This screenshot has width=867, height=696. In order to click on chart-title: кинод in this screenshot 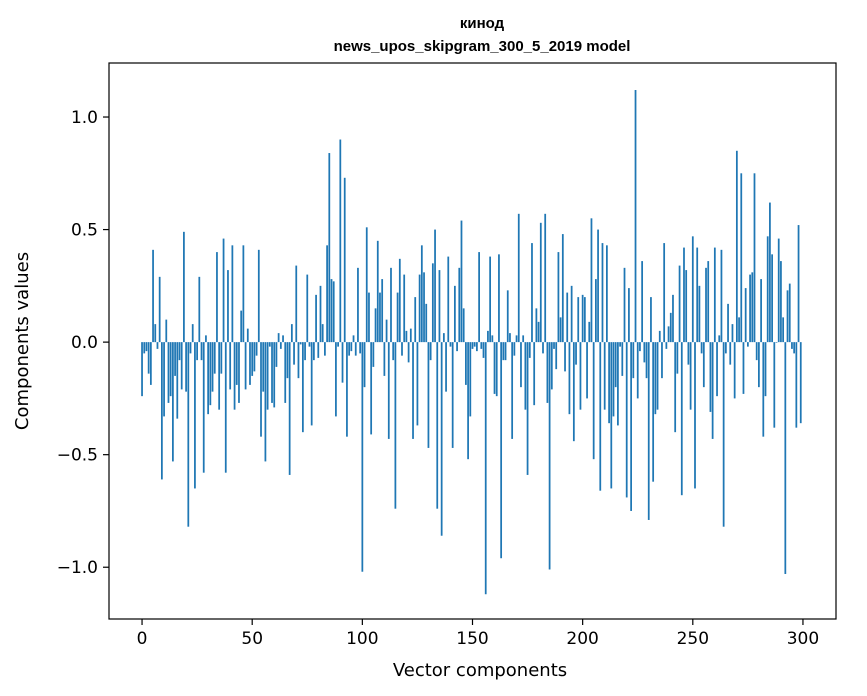, I will do `click(482, 23)`.